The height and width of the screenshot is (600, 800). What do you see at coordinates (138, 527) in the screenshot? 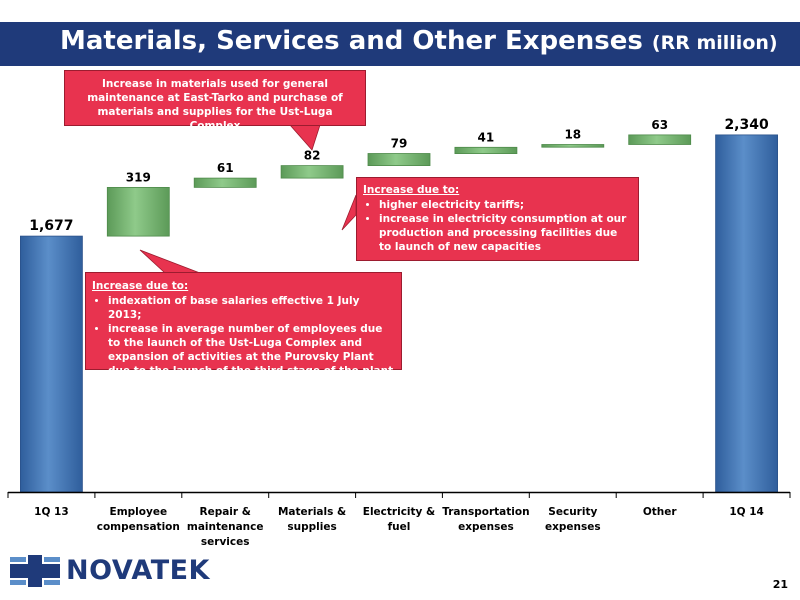
I see `category-label: compensation` at bounding box center [138, 527].